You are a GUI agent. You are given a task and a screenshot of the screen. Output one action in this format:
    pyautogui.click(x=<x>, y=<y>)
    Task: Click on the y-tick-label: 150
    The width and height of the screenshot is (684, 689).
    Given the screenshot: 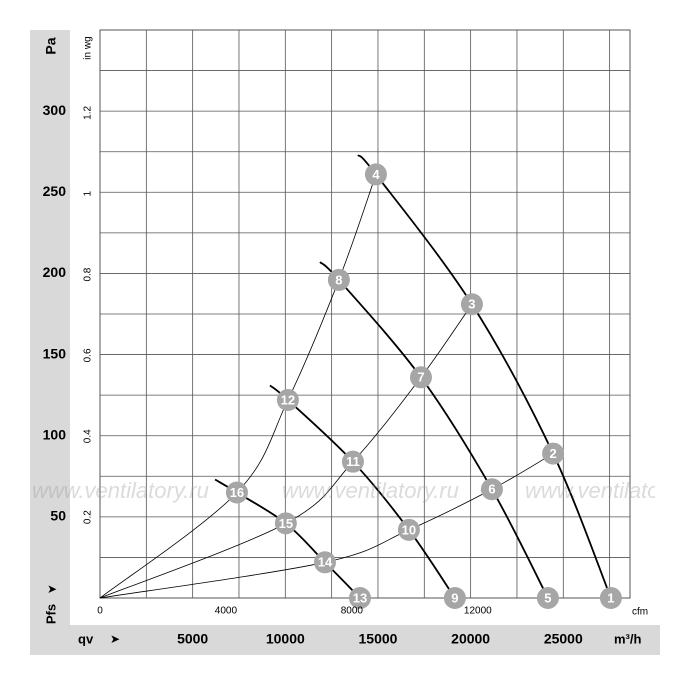 What is the action you would take?
    pyautogui.click(x=55, y=353)
    